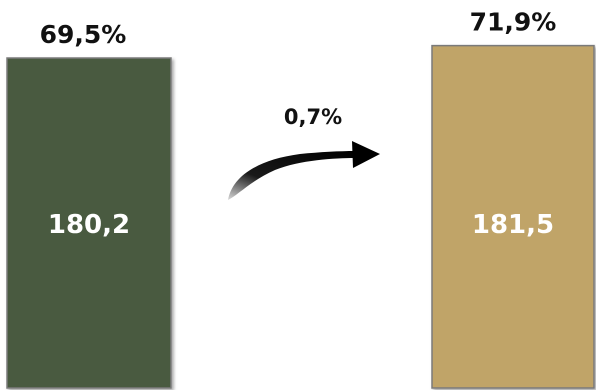  What do you see at coordinates (513, 225) in the screenshot?
I see `bar-2-value-label: 181,5` at bounding box center [513, 225].